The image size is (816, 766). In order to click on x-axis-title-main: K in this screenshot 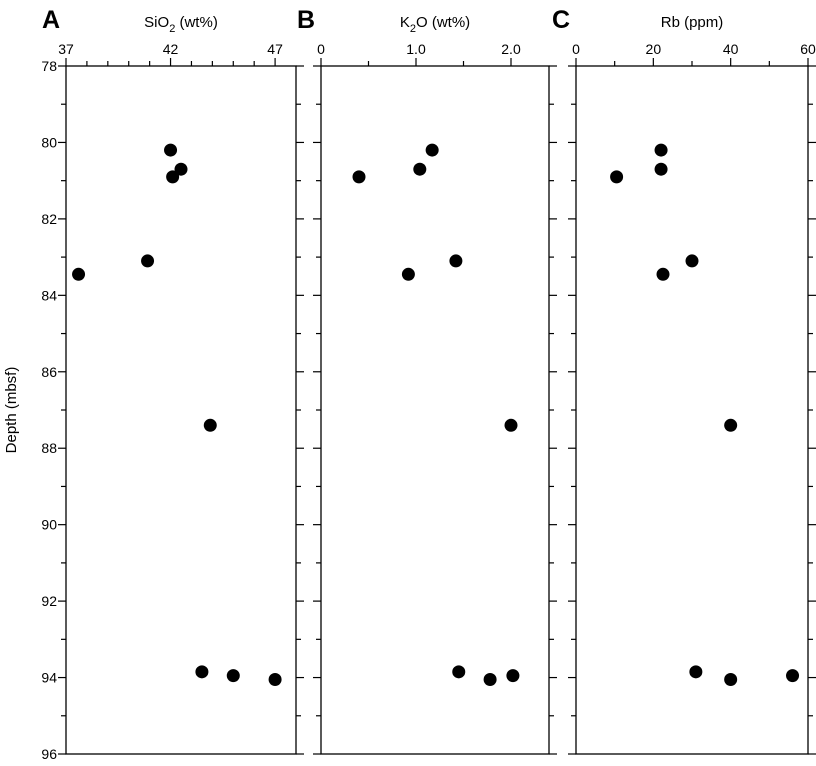, I will do `click(405, 22)`.